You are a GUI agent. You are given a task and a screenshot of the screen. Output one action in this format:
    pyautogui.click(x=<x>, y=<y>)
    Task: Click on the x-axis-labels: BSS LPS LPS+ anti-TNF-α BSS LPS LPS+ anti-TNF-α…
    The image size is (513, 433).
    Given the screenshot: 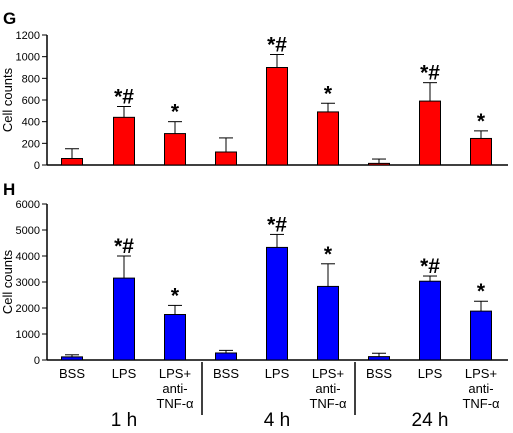 What is the action you would take?
    pyautogui.click(x=279, y=396)
    